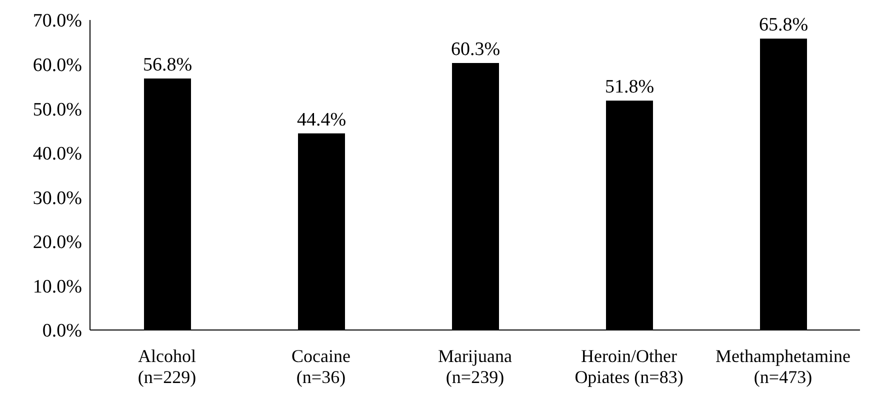 The width and height of the screenshot is (873, 409). Describe the element at coordinates (57, 65) in the screenshot. I see `y-tick-label: 60.0%` at that location.